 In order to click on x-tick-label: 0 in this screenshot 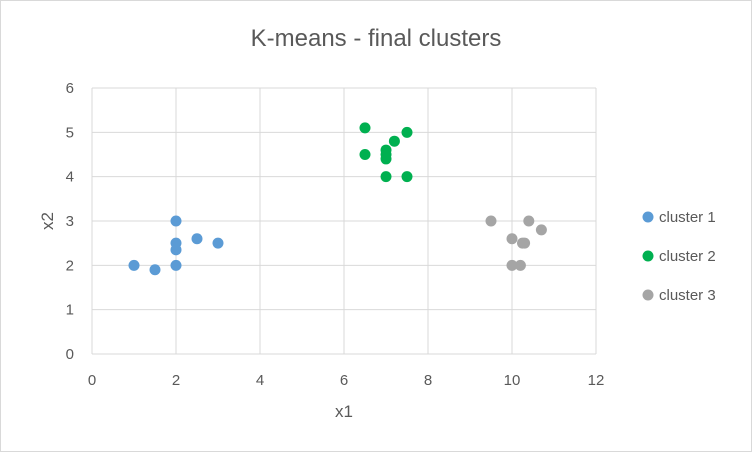, I will do `click(92, 380)`.